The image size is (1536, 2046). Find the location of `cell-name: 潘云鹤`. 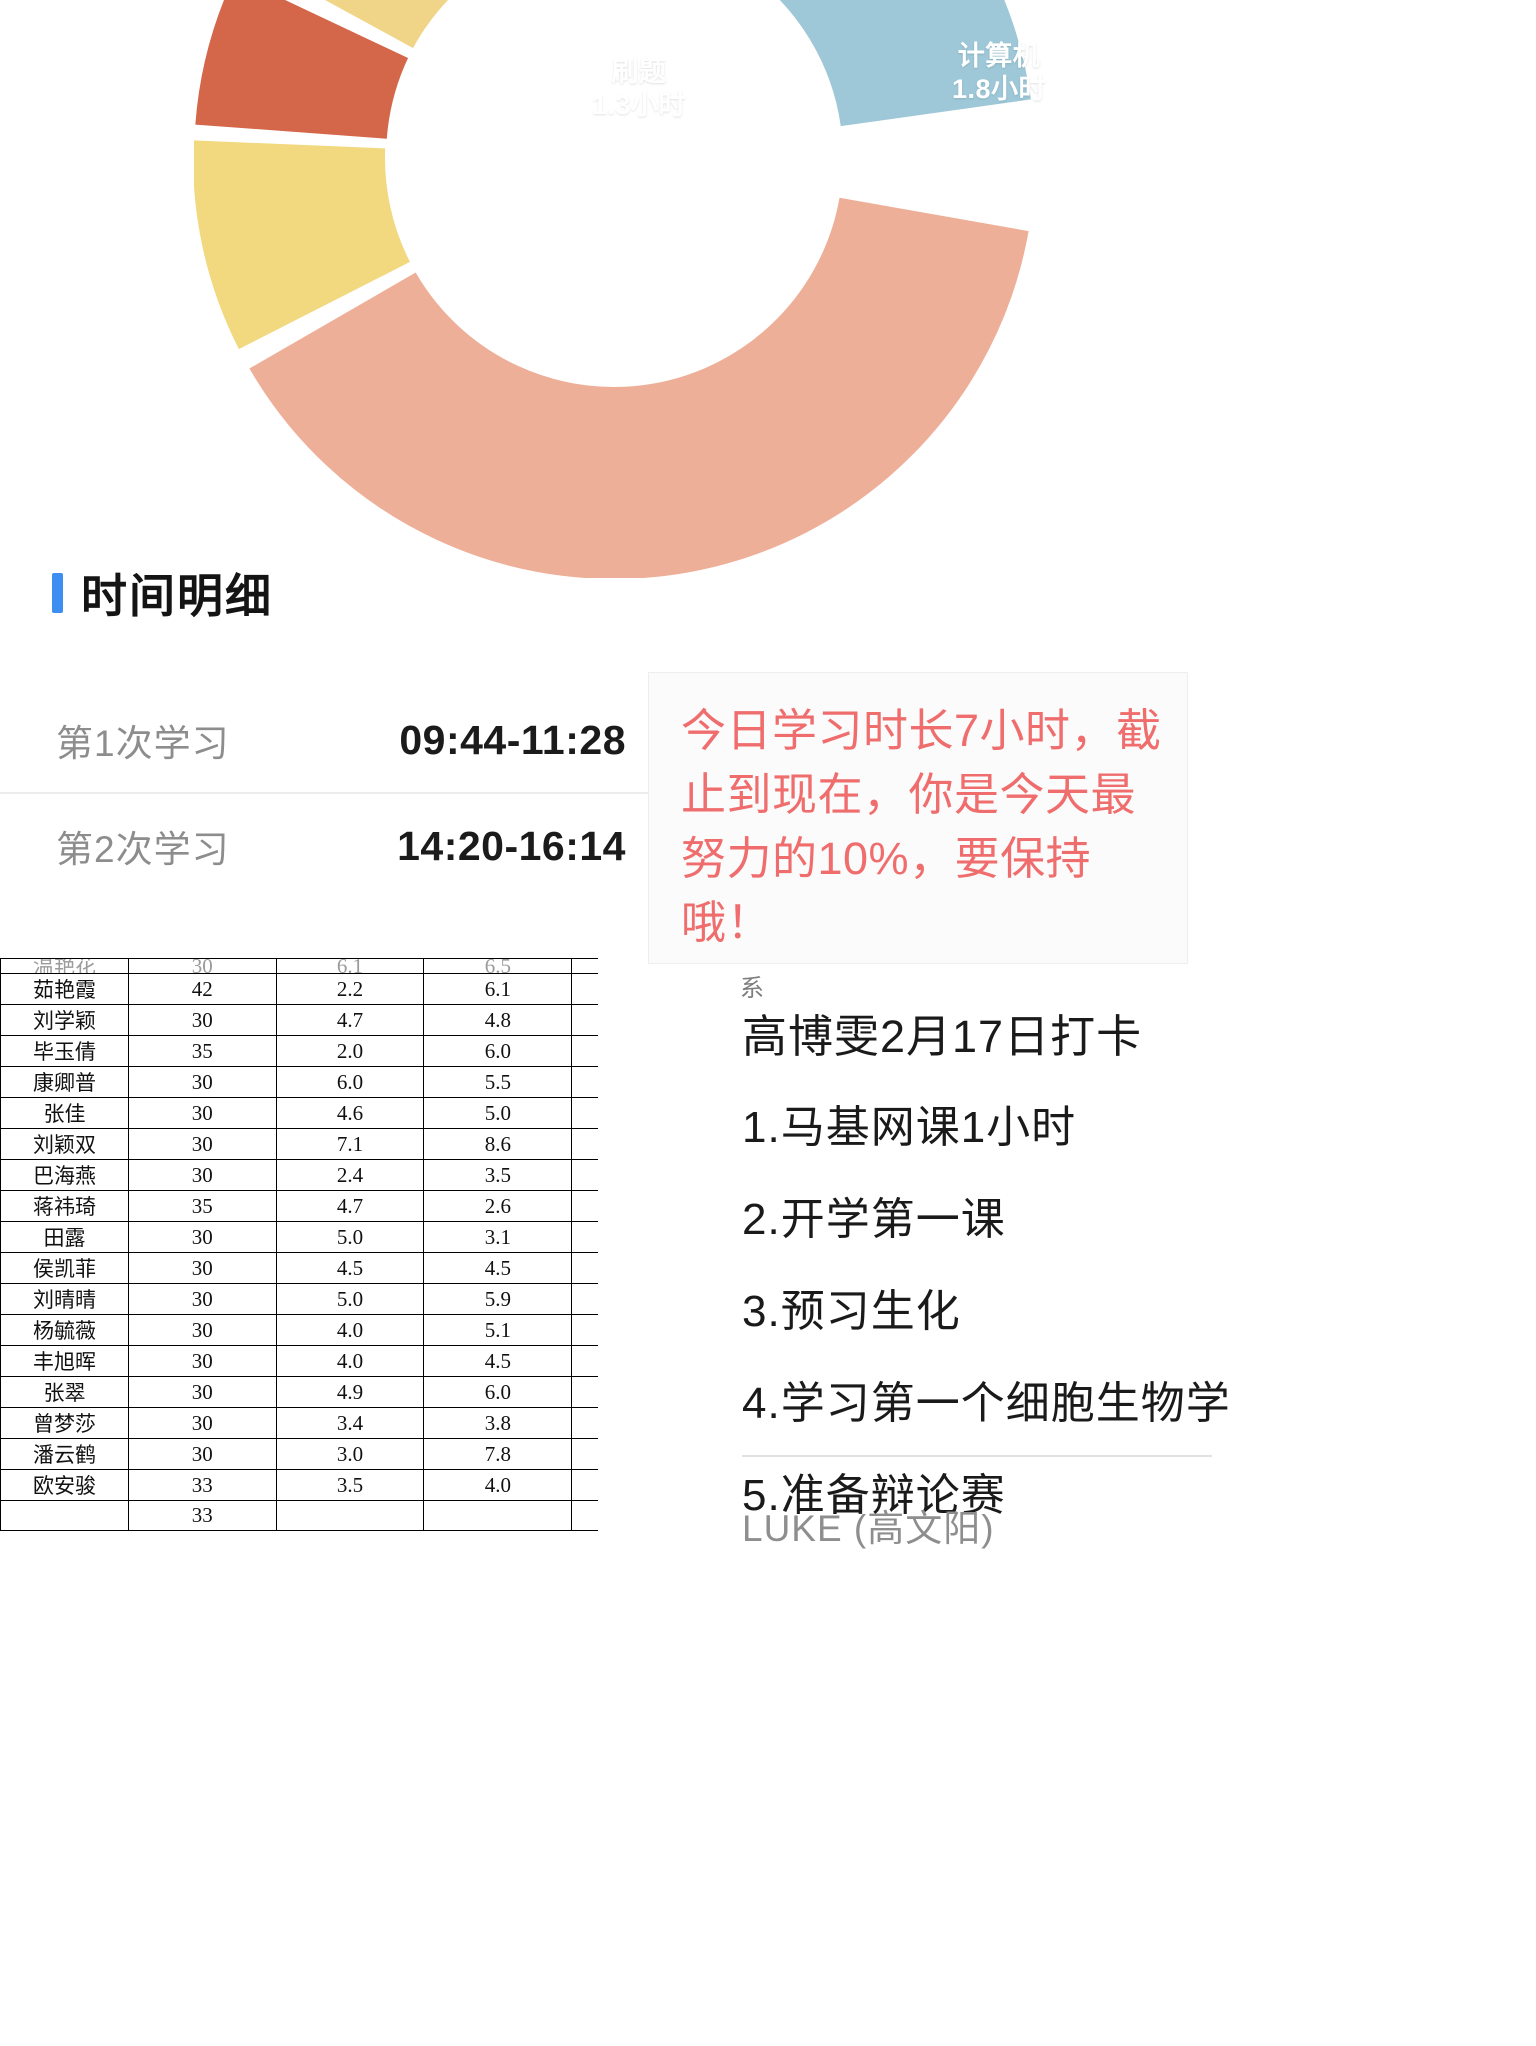

cell-name: 潘云鹤 is located at coordinates (64, 1454).